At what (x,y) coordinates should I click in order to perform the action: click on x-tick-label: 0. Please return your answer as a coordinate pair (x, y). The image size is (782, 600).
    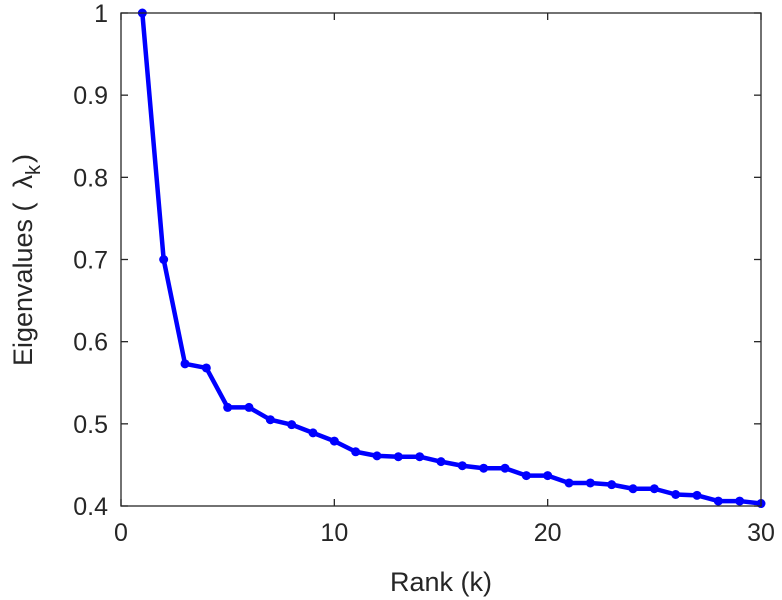
    Looking at the image, I should click on (121, 533).